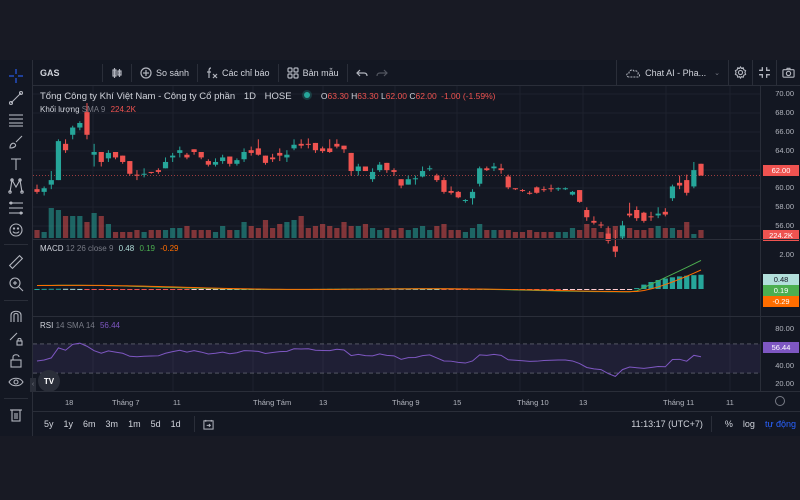  I want to click on trend-line-icon, so click(16, 98).